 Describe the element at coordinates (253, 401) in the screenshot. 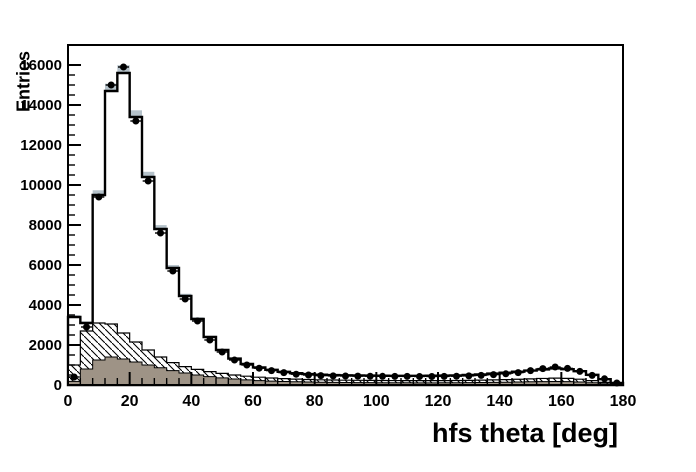

I see `svg-text: 60` at that location.